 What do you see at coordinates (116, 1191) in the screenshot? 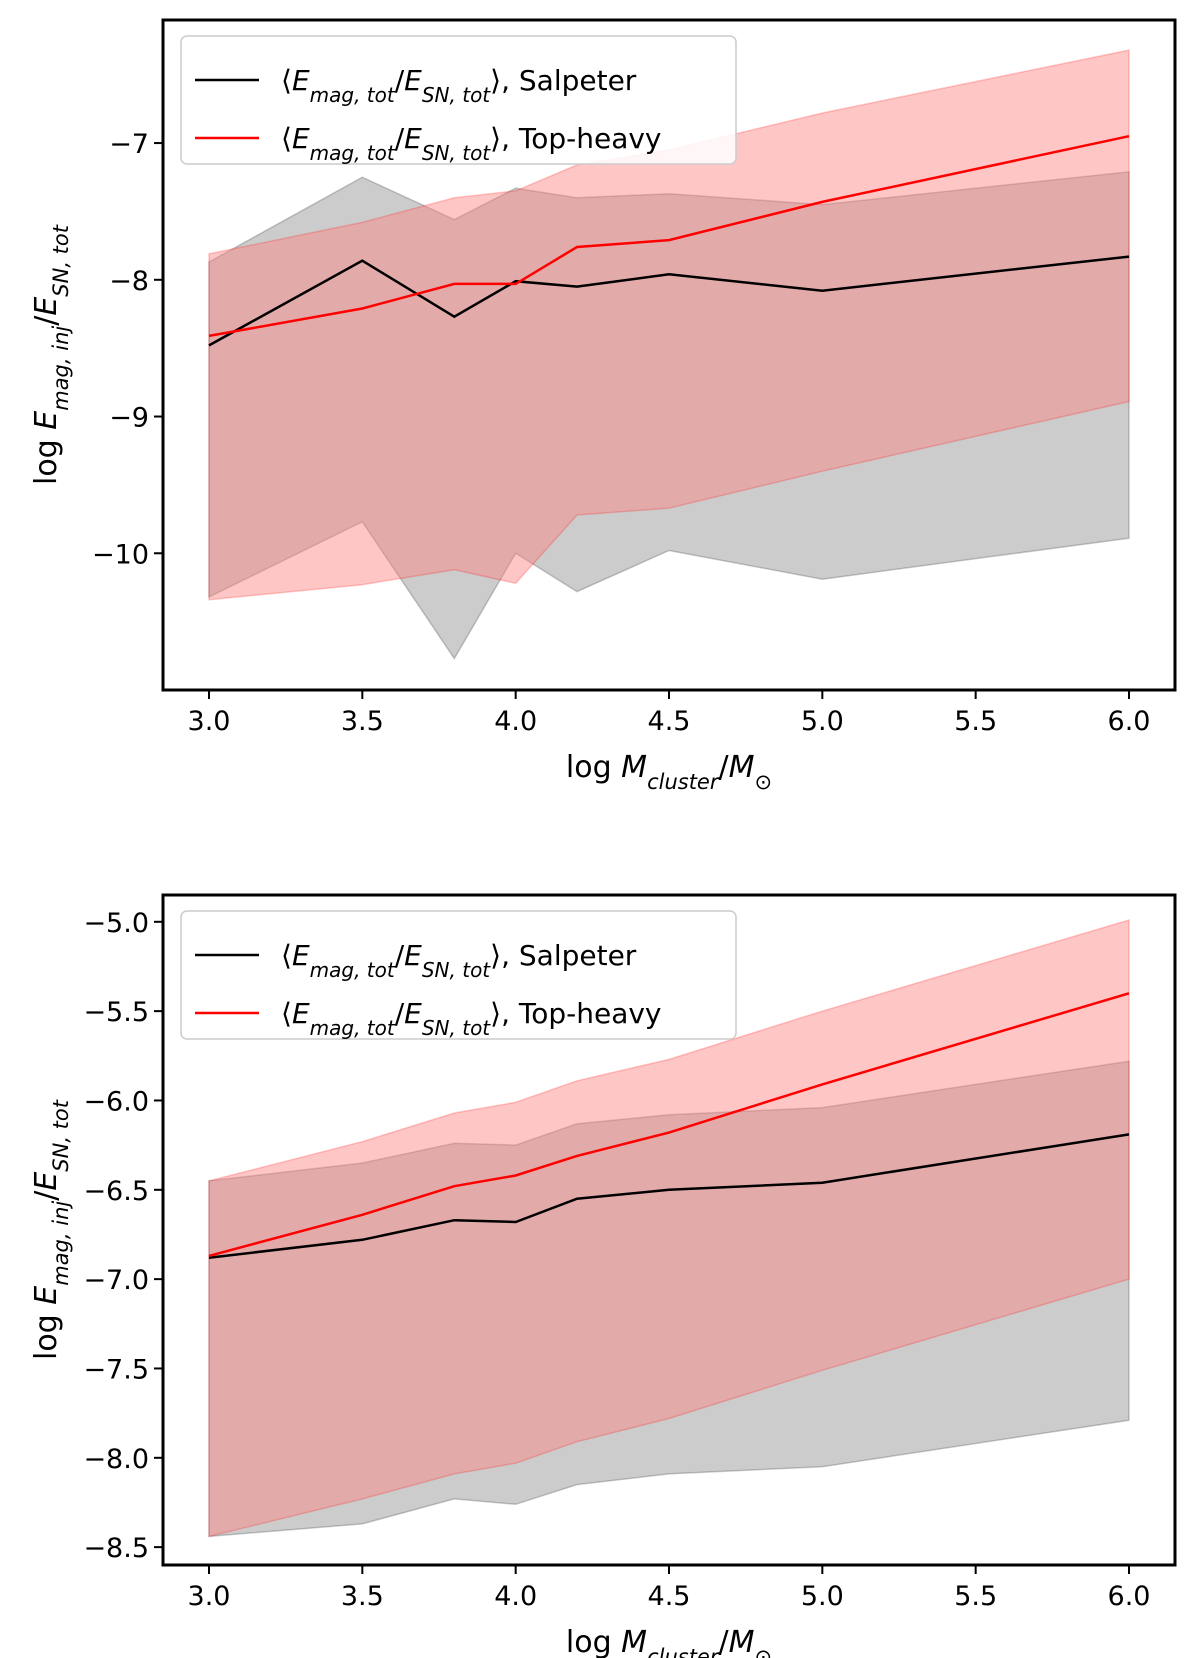
I see `y-tick-label: −6.5` at bounding box center [116, 1191].